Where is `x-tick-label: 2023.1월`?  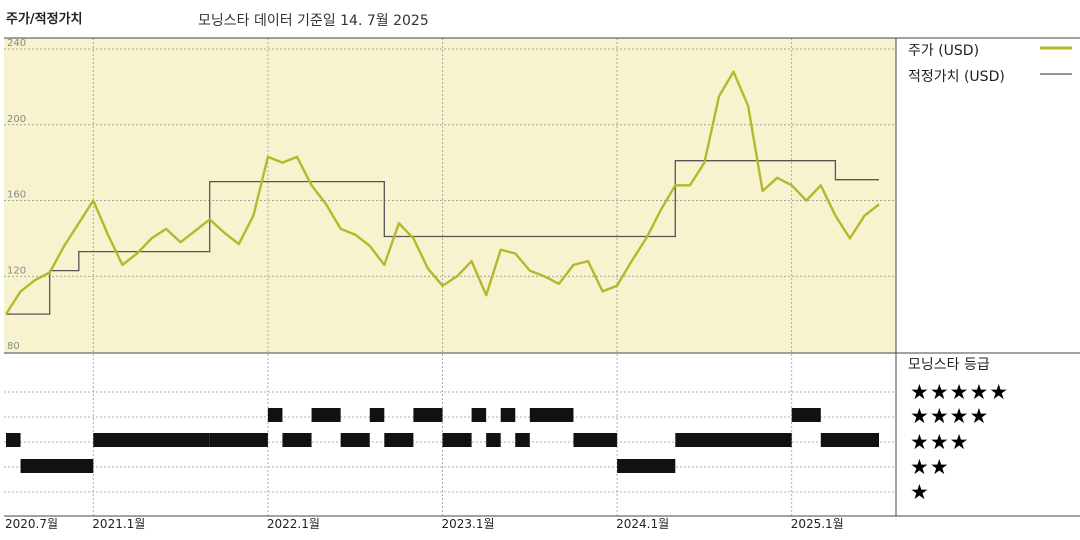
x-tick-label: 2023.1월 is located at coordinates (468, 524).